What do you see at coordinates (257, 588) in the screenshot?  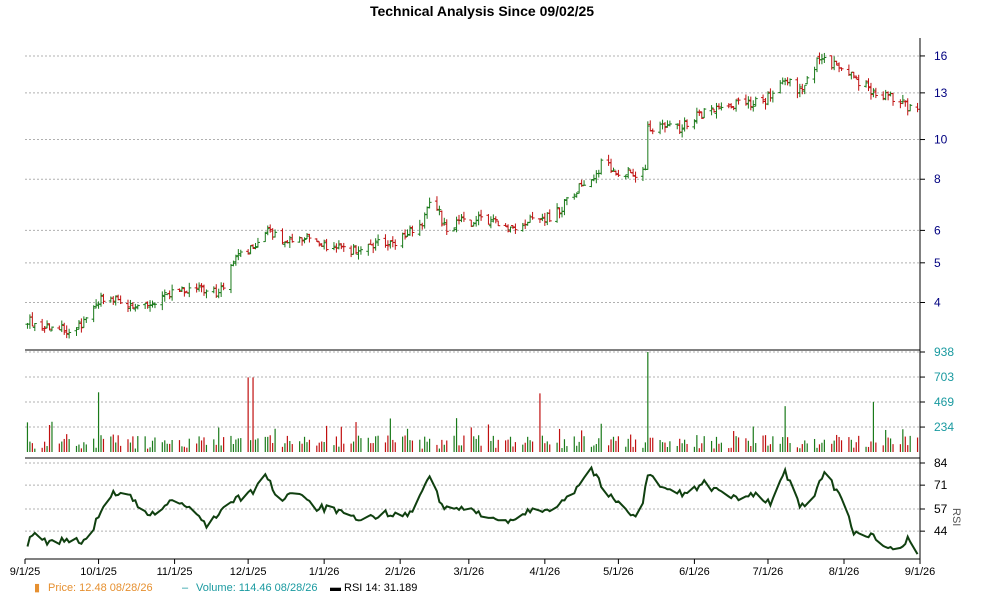 I see `legend-label: Volume: 114.46 08/28/26` at bounding box center [257, 588].